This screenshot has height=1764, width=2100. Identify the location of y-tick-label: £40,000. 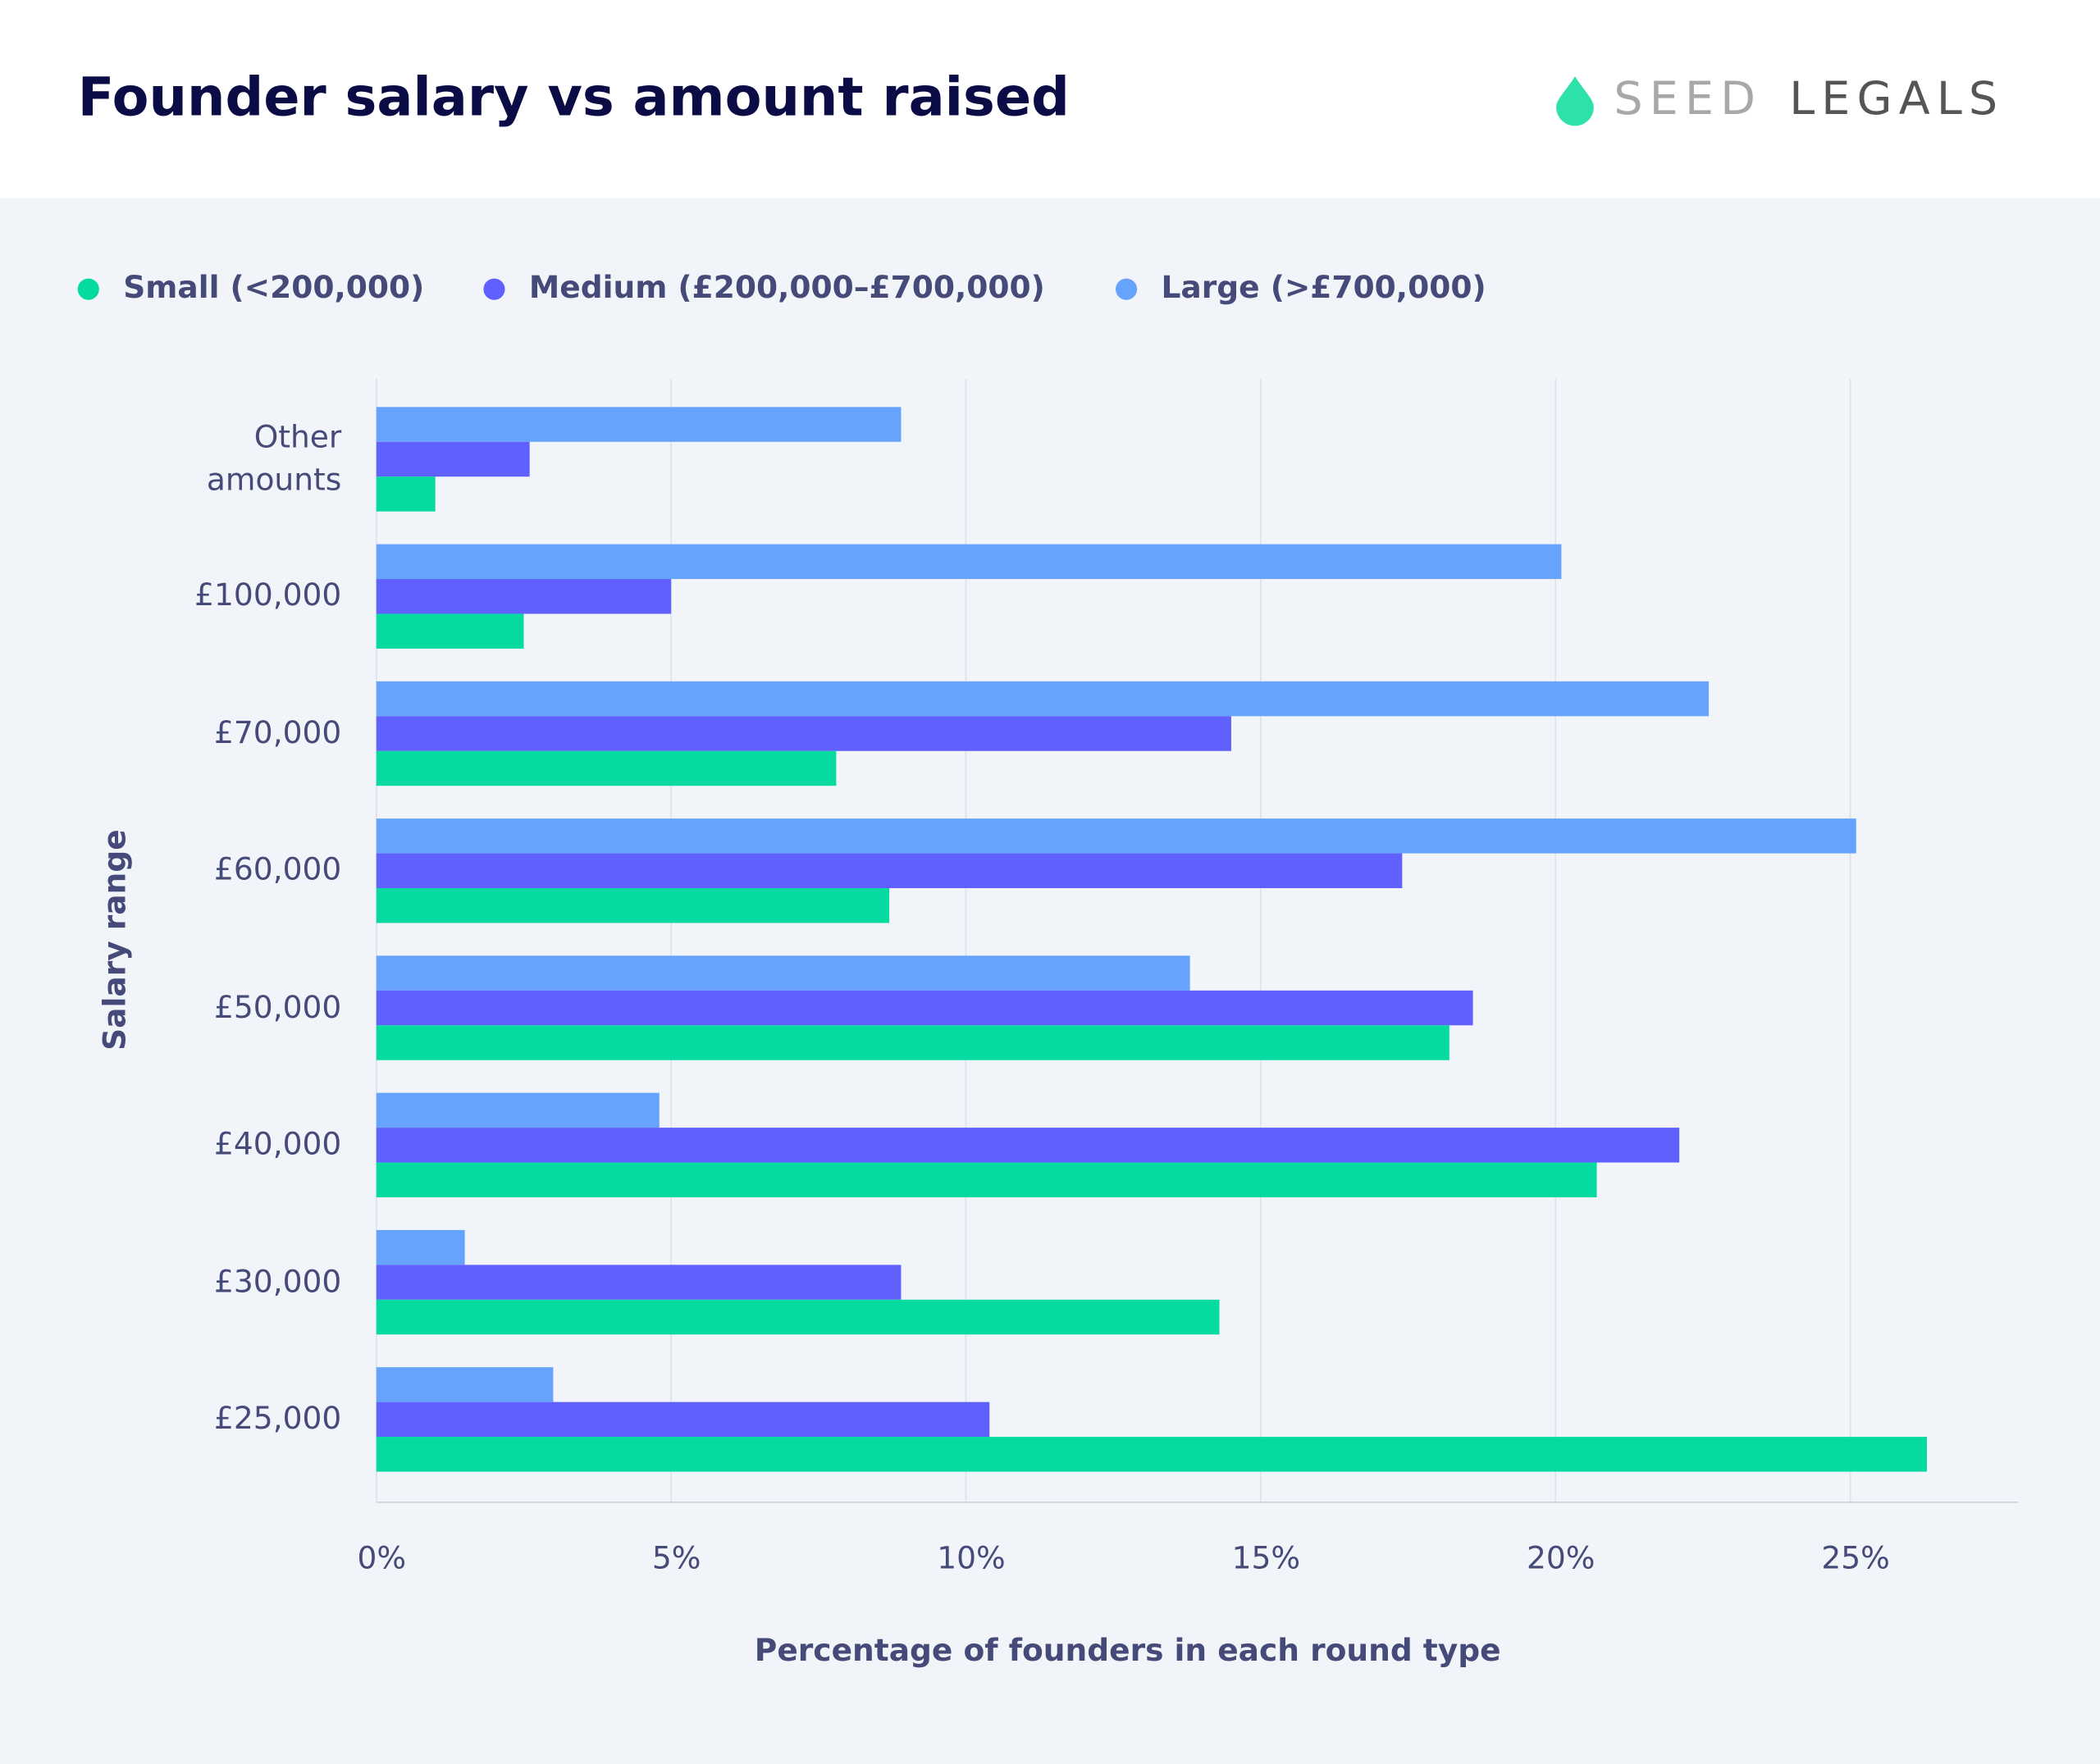
(278, 1146).